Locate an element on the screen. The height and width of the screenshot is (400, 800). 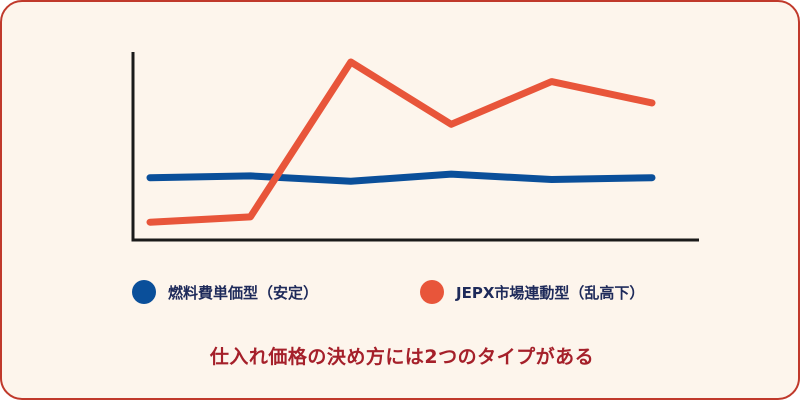
legend-label-fuel-cost: 燃料費単価型（安定） is located at coordinates (243, 292).